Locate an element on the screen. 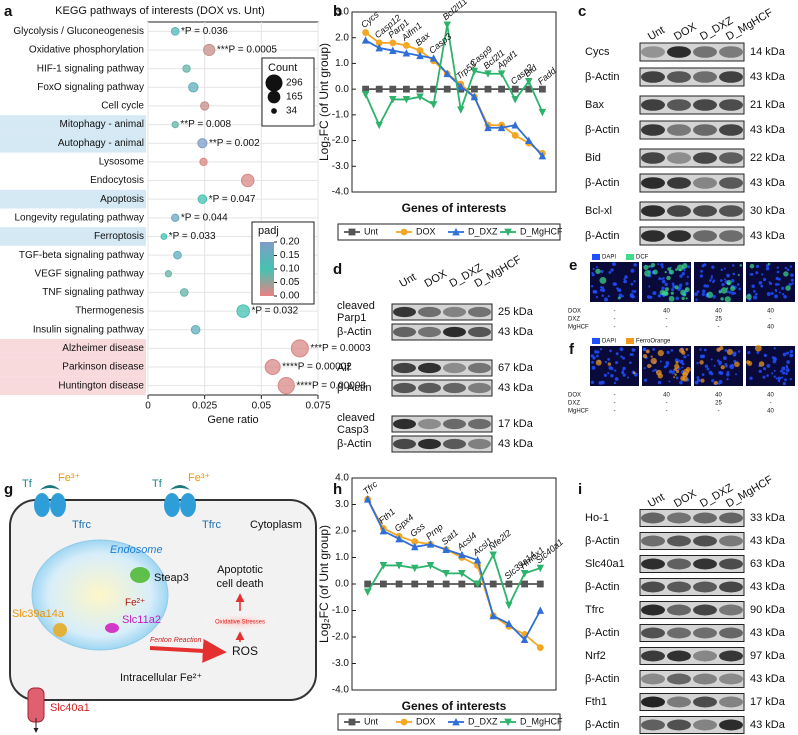 This screenshot has height=735, width=798. panel-label: g is located at coordinates (8, 489).